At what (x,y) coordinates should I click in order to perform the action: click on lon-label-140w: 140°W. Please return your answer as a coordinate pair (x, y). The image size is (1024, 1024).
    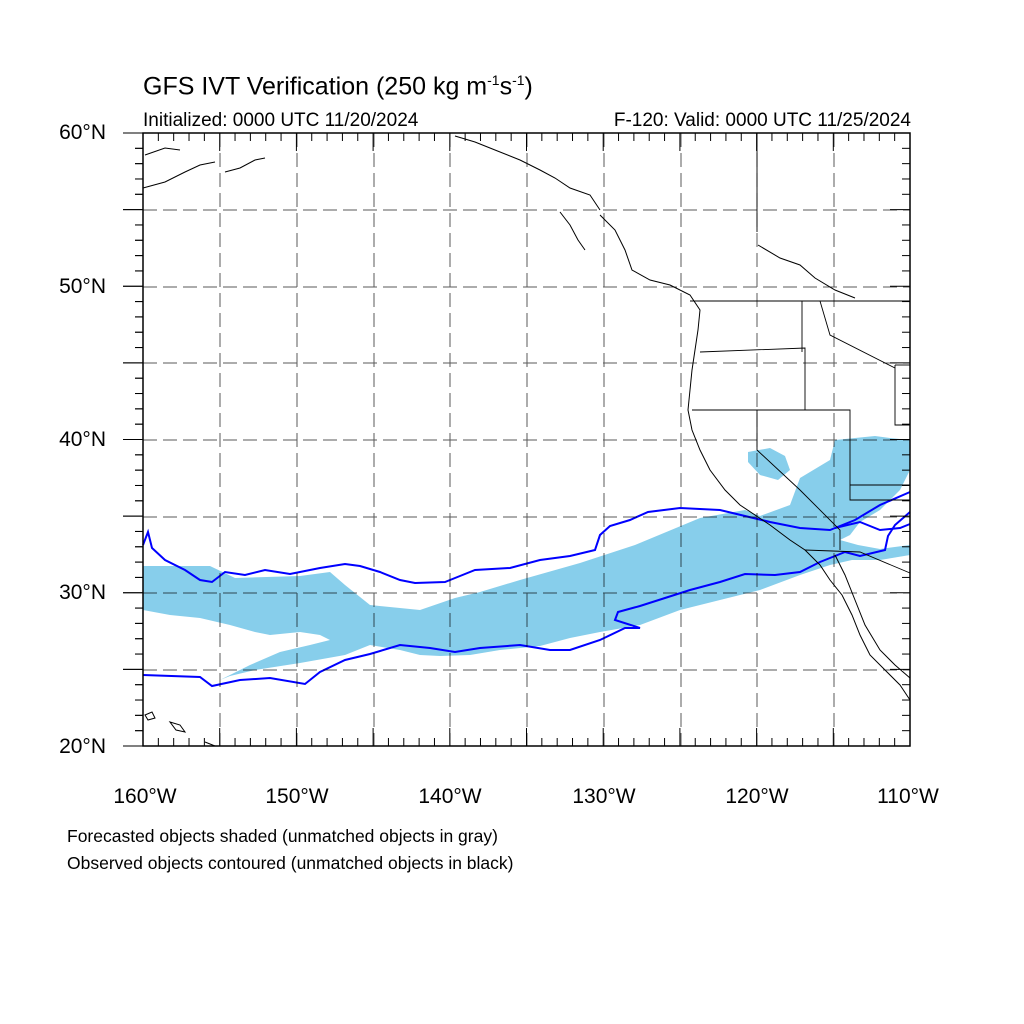
    Looking at the image, I should click on (450, 796).